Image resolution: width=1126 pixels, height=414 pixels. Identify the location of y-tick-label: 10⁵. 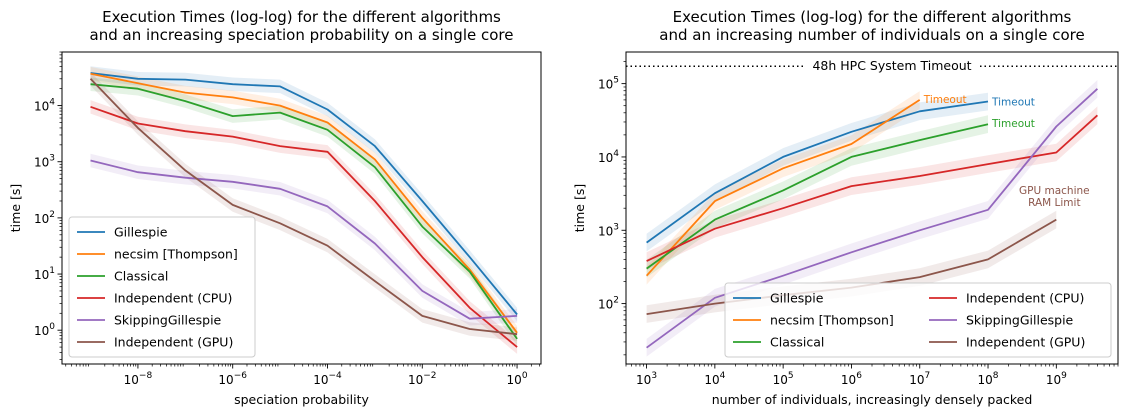
(608, 84).